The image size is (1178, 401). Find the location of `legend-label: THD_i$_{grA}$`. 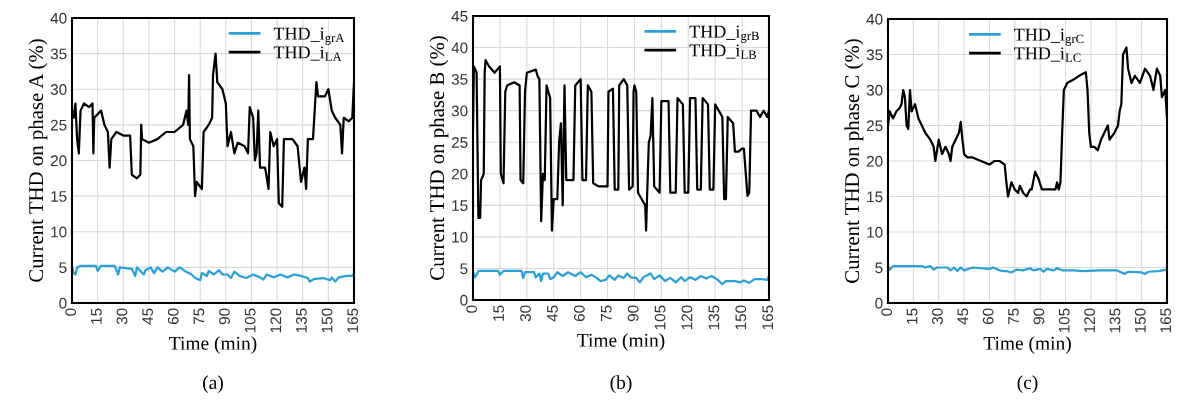

legend-label: THD_i$_{grA}$ is located at coordinates (309, 36).